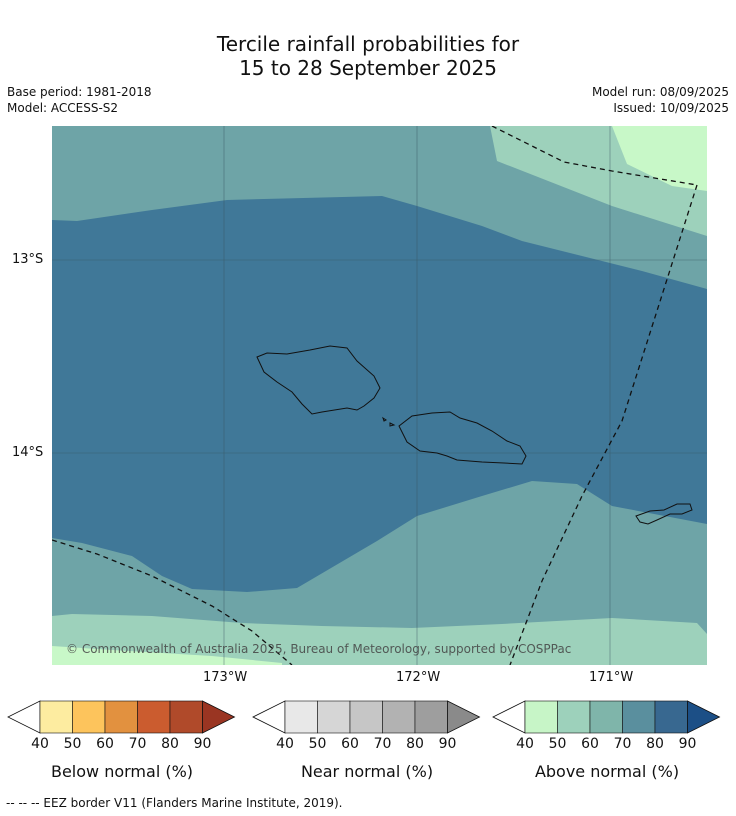 This screenshot has height=816, width=736. I want to click on colorbar-near-tick-90: 90, so click(447, 744).